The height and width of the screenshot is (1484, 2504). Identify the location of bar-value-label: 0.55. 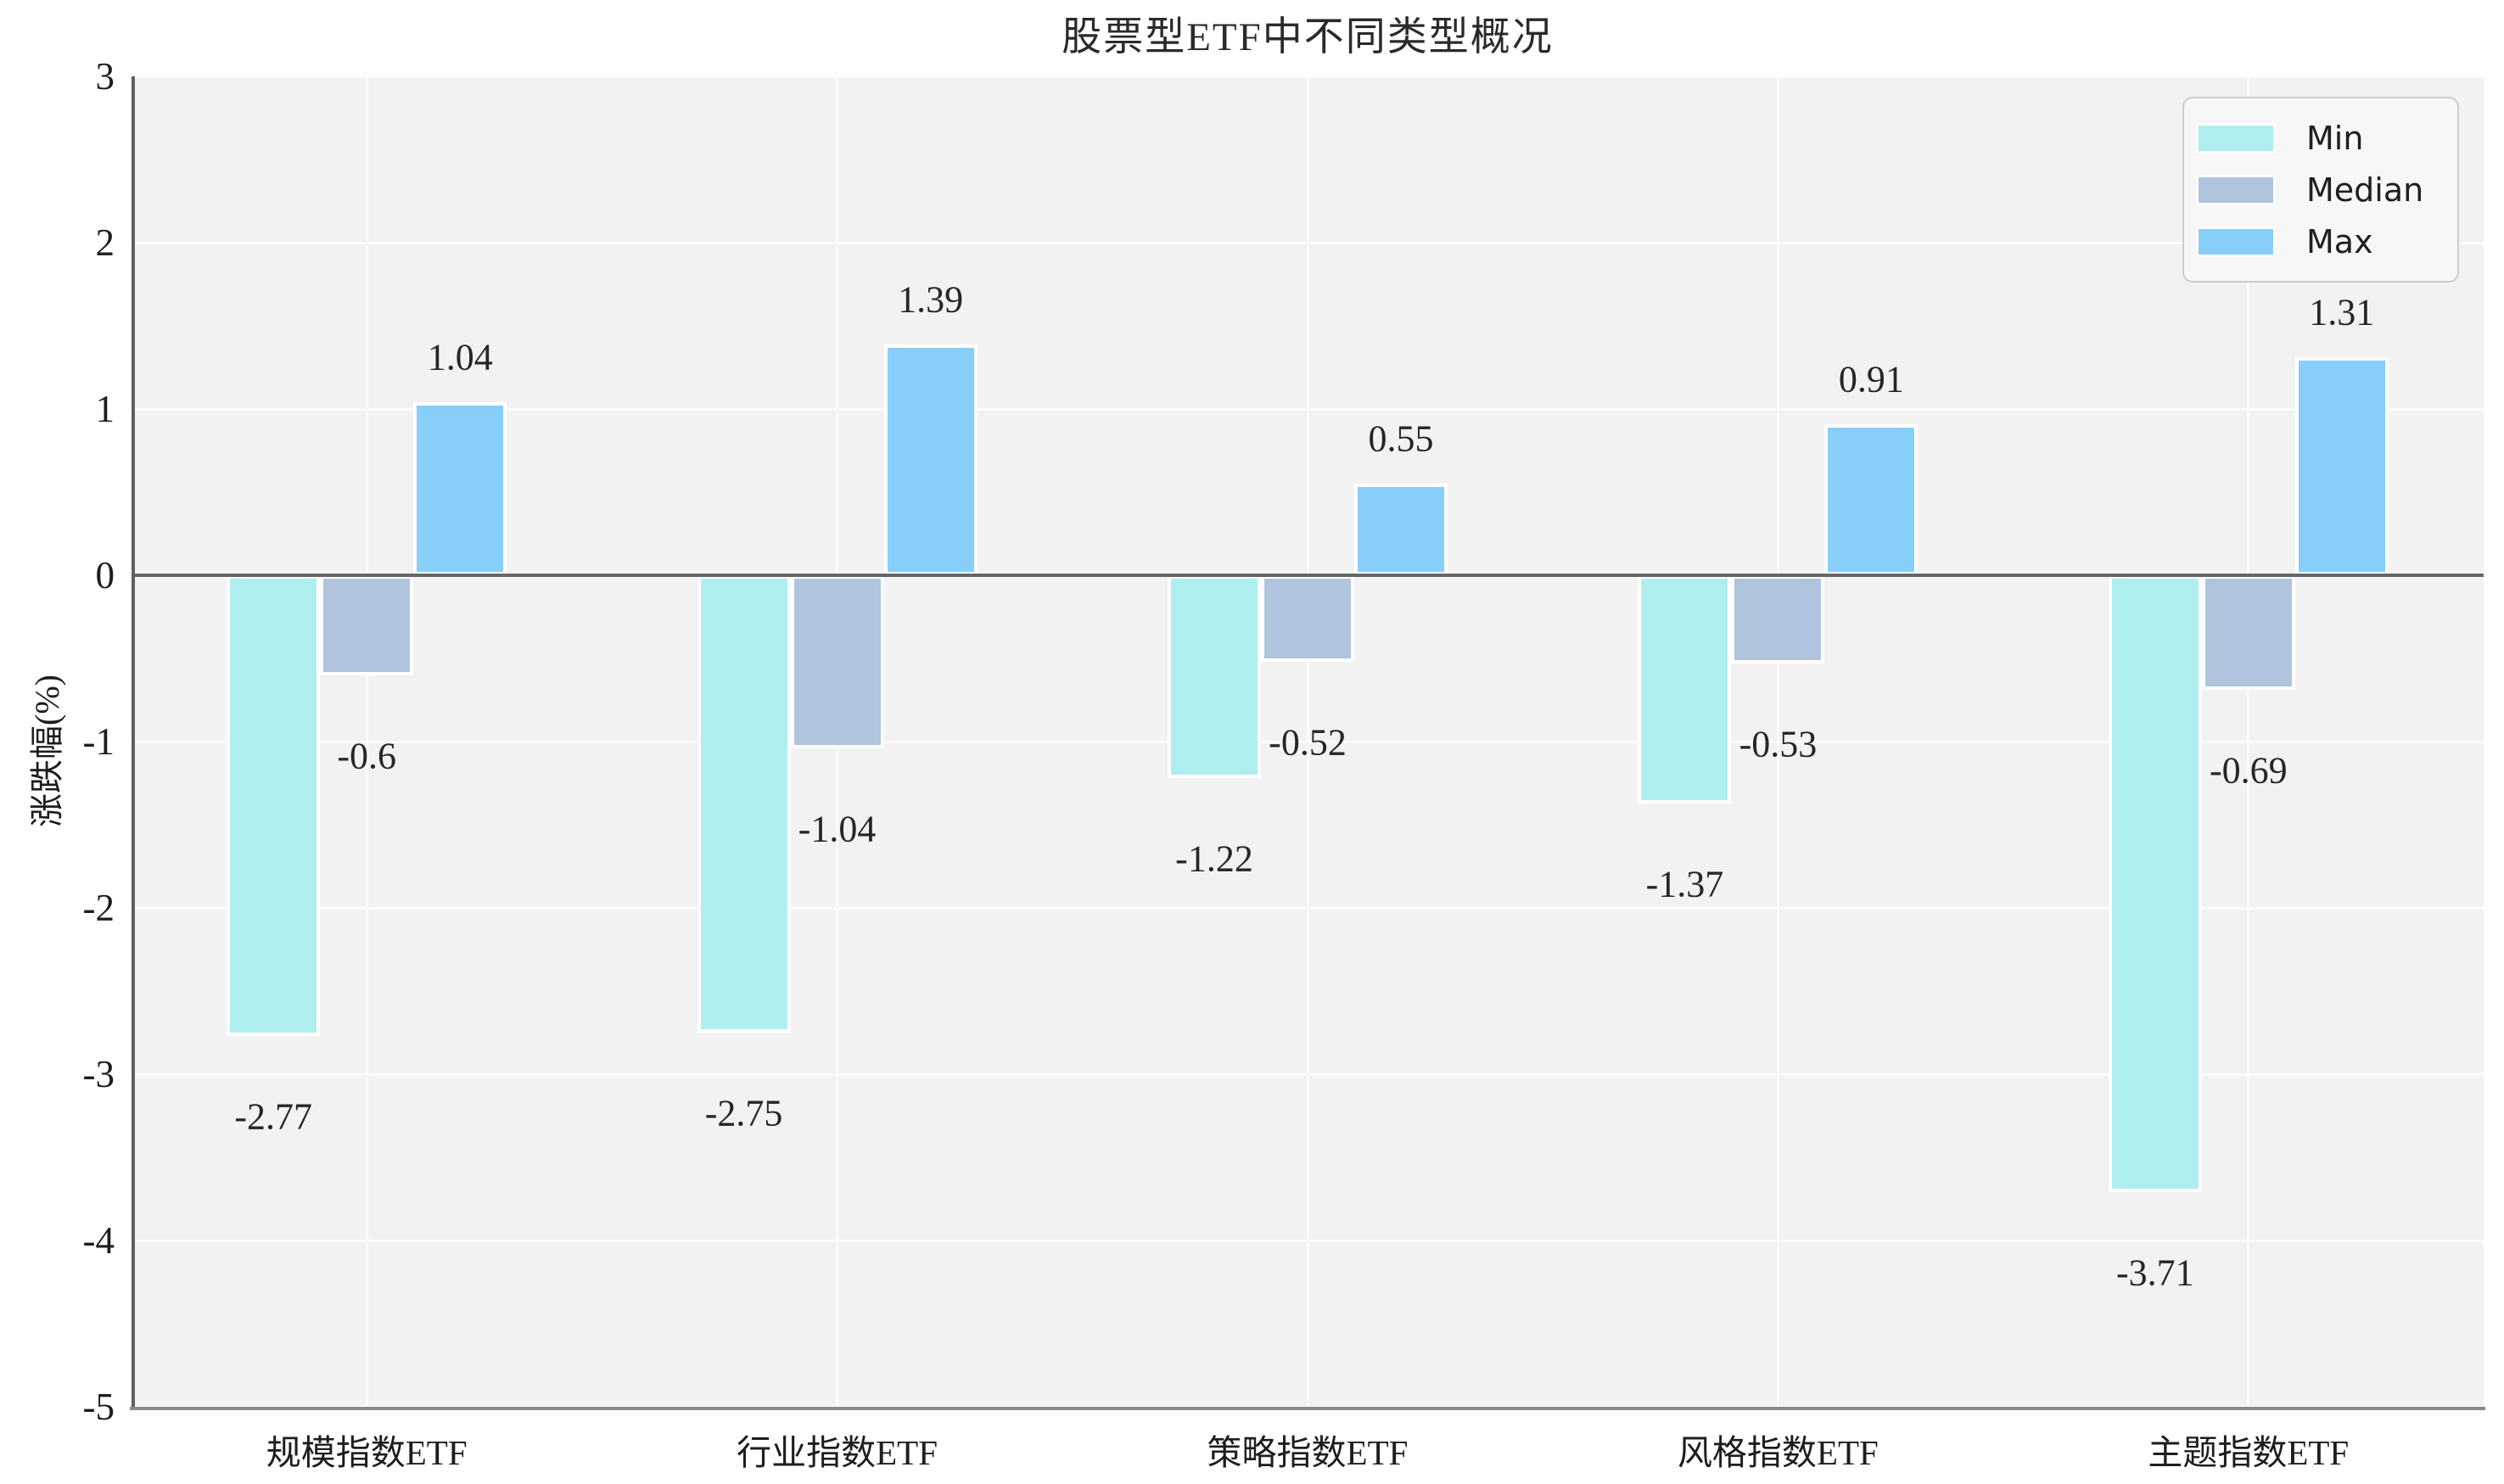
(1401, 438).